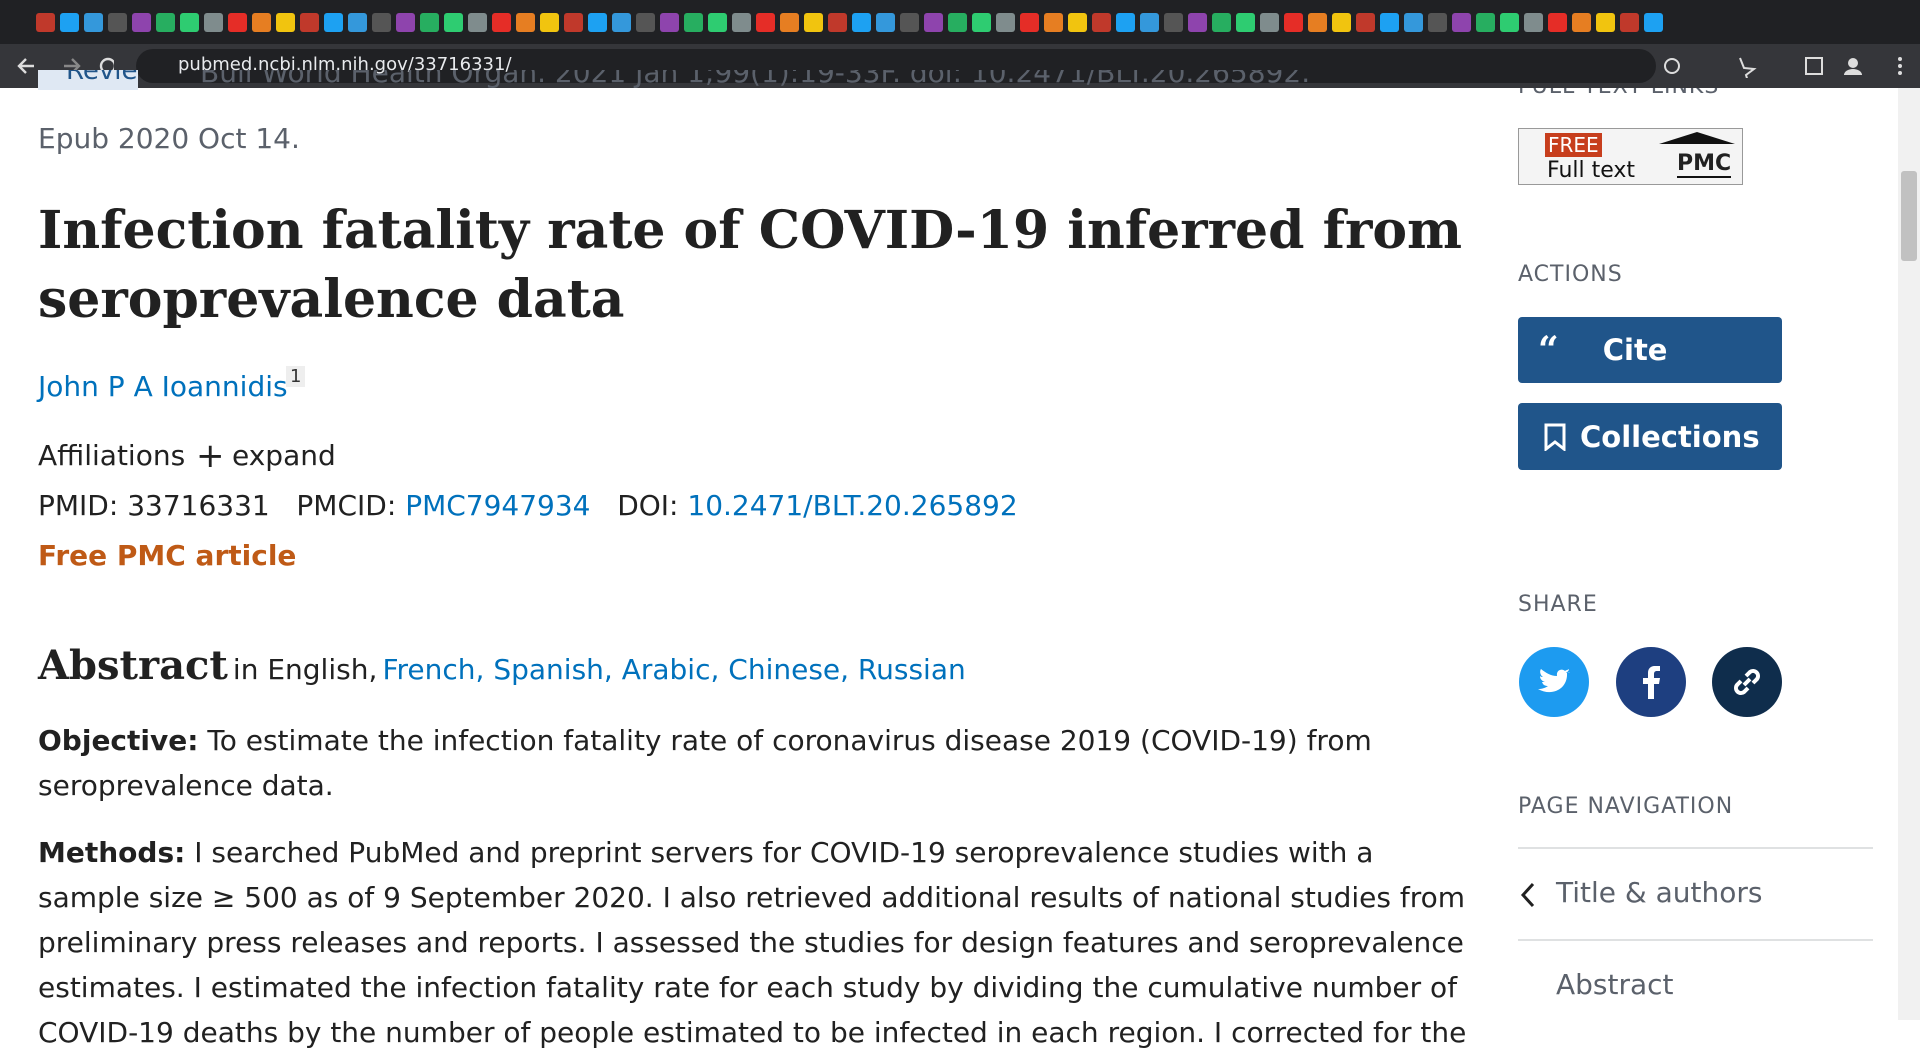 The image size is (1920, 1055). Describe the element at coordinates (1747, 682) in the screenshot. I see `copy-link` at that location.